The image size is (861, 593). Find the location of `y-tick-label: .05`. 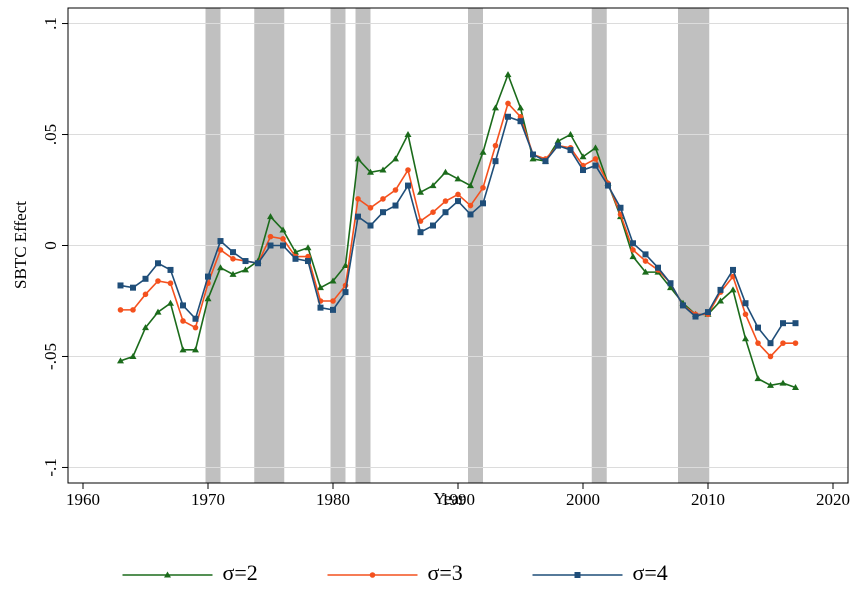

y-tick-label: .05 is located at coordinates (50, 134).